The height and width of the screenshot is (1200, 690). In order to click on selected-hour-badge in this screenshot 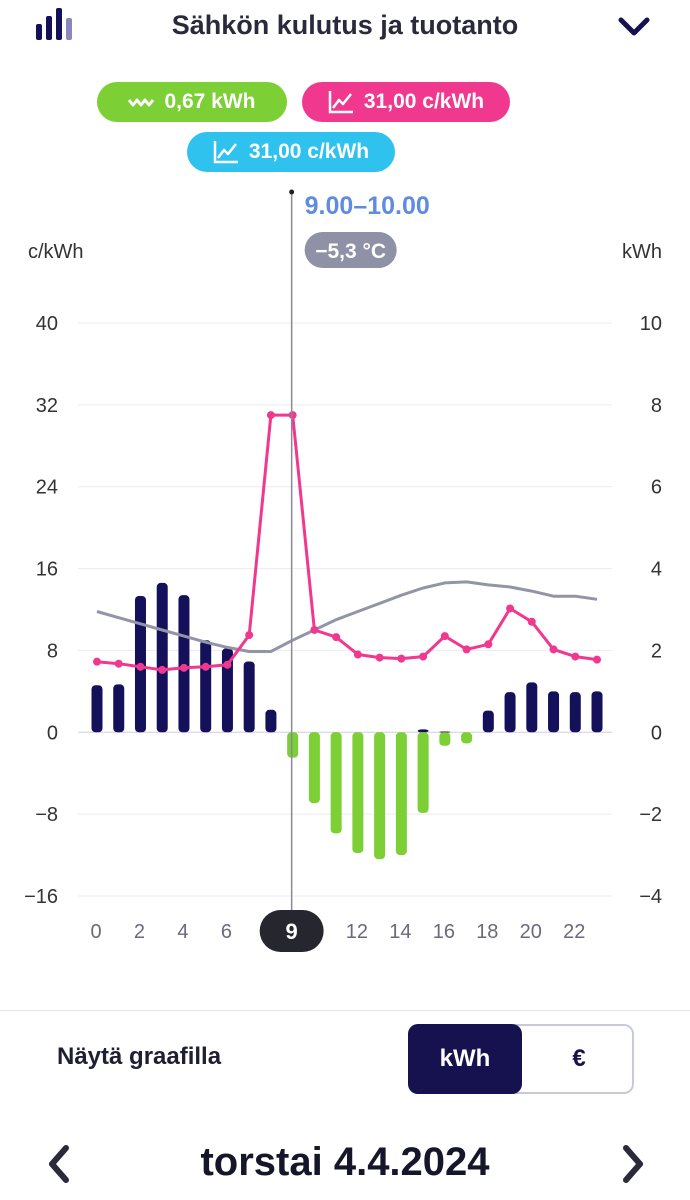, I will do `click(291, 931)`.